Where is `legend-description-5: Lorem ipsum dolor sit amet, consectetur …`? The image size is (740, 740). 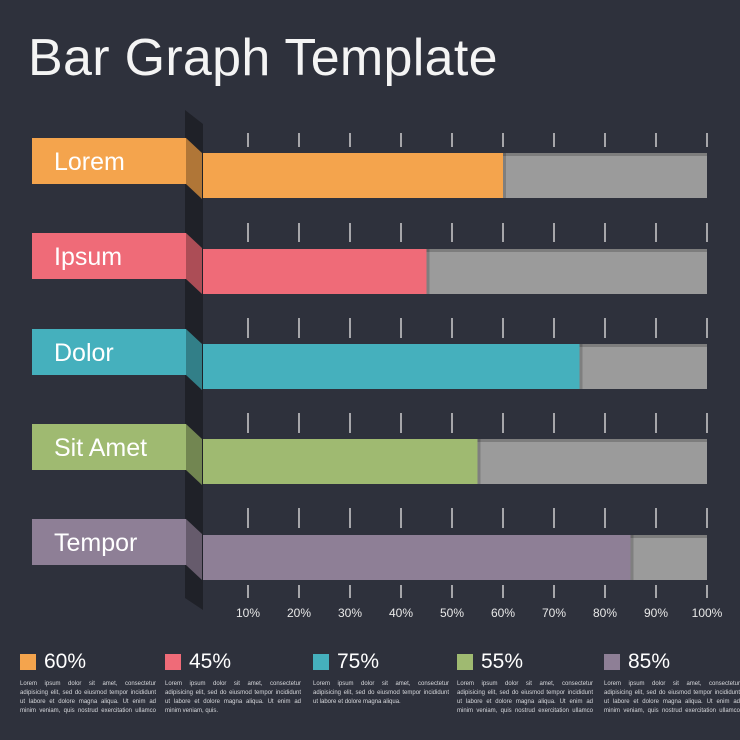 legend-description-5: Lorem ipsum dolor sit amet, consectetur … is located at coordinates (672, 697).